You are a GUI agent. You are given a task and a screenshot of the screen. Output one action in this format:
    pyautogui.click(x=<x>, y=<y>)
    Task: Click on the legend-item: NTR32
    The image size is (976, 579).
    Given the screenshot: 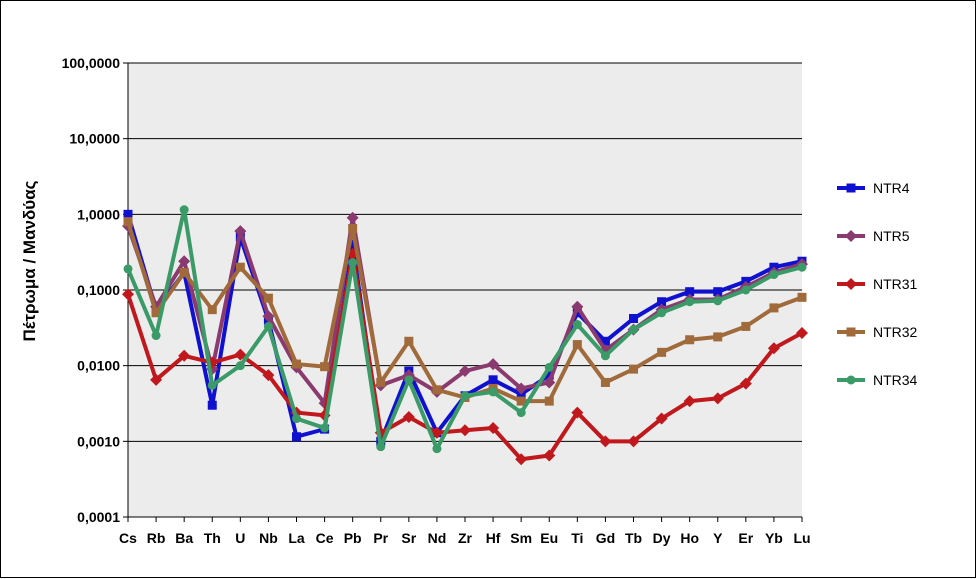 What is the action you would take?
    pyautogui.click(x=877, y=332)
    